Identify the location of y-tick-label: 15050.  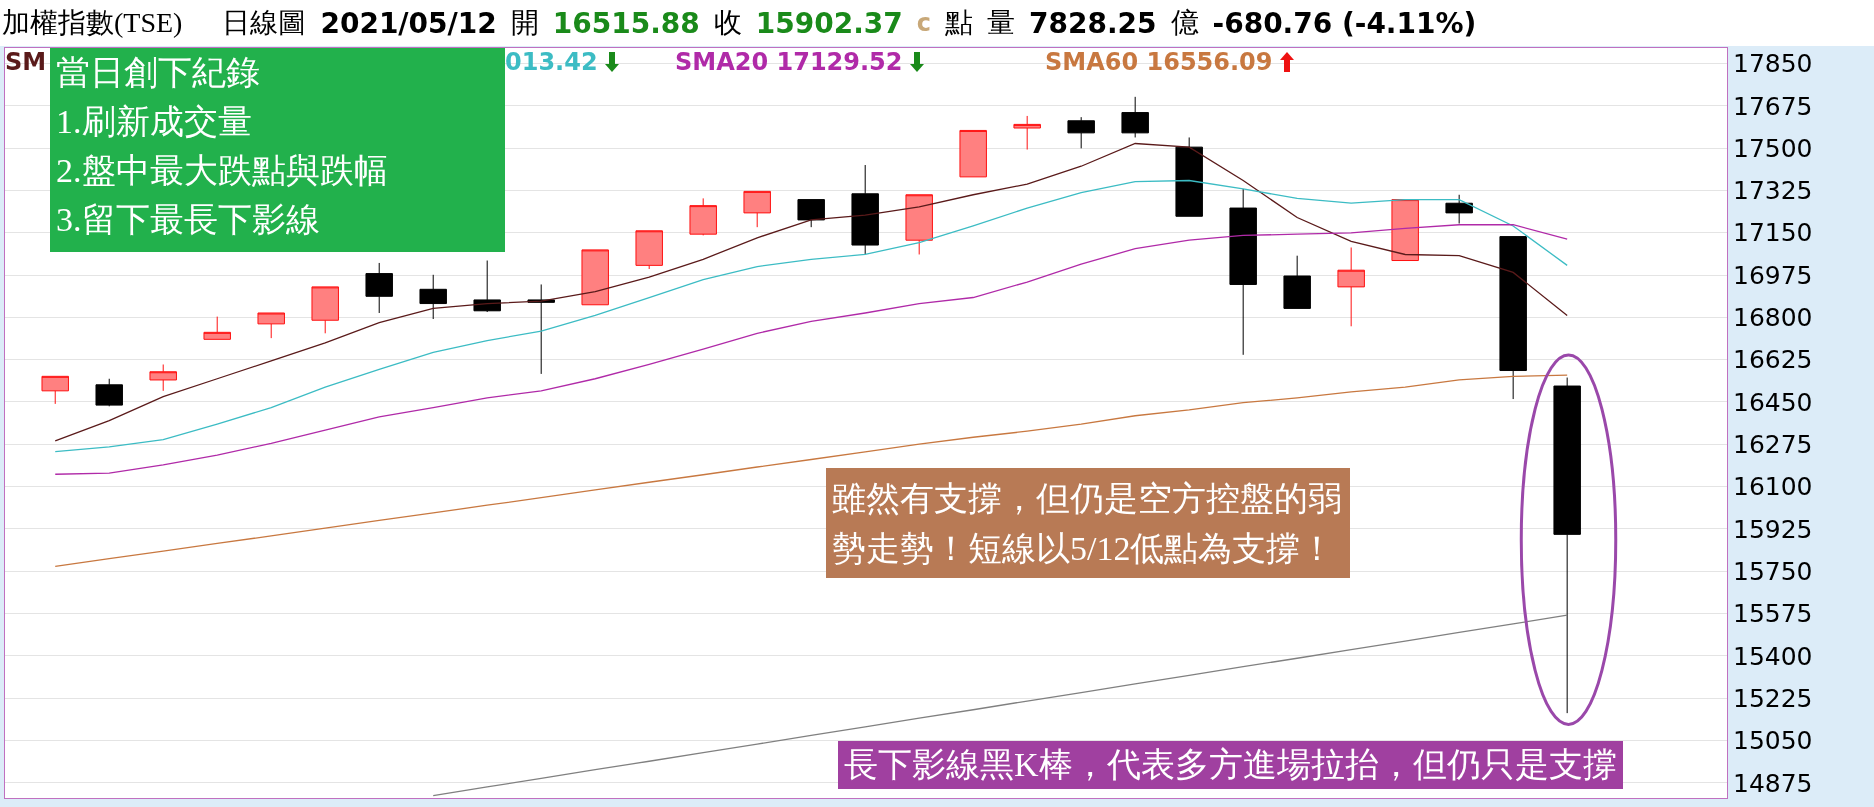
(1773, 741).